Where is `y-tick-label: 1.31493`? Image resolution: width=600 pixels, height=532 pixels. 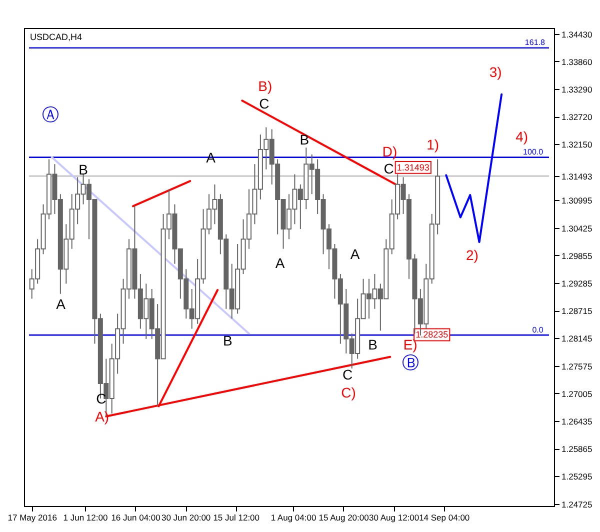 y-tick-label: 1.31493 is located at coordinates (577, 177).